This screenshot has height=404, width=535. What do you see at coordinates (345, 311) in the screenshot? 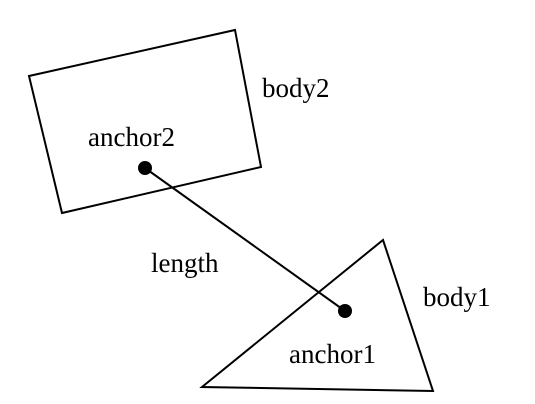
I see `anchor1-point` at bounding box center [345, 311].